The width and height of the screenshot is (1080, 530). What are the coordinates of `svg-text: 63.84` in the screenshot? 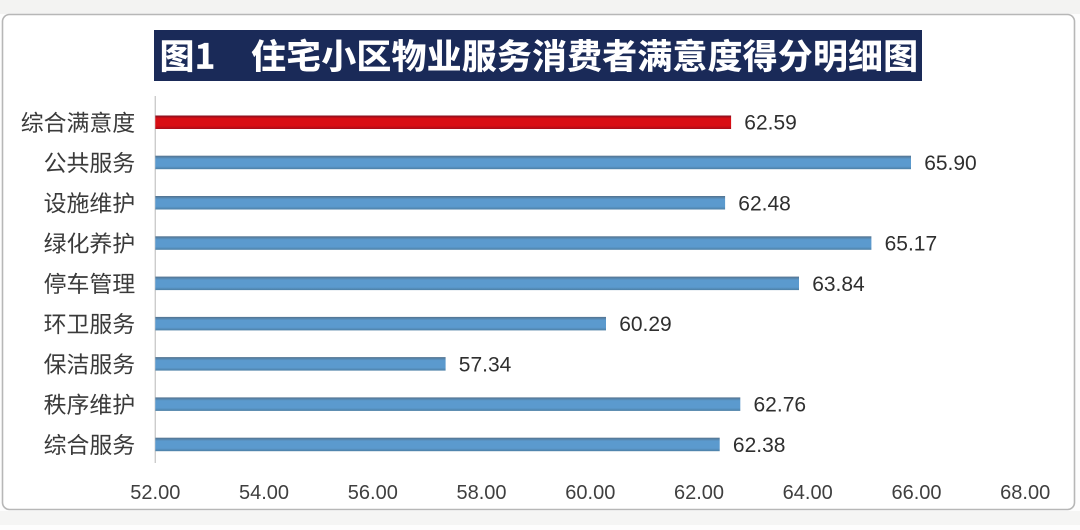 It's located at (838, 284).